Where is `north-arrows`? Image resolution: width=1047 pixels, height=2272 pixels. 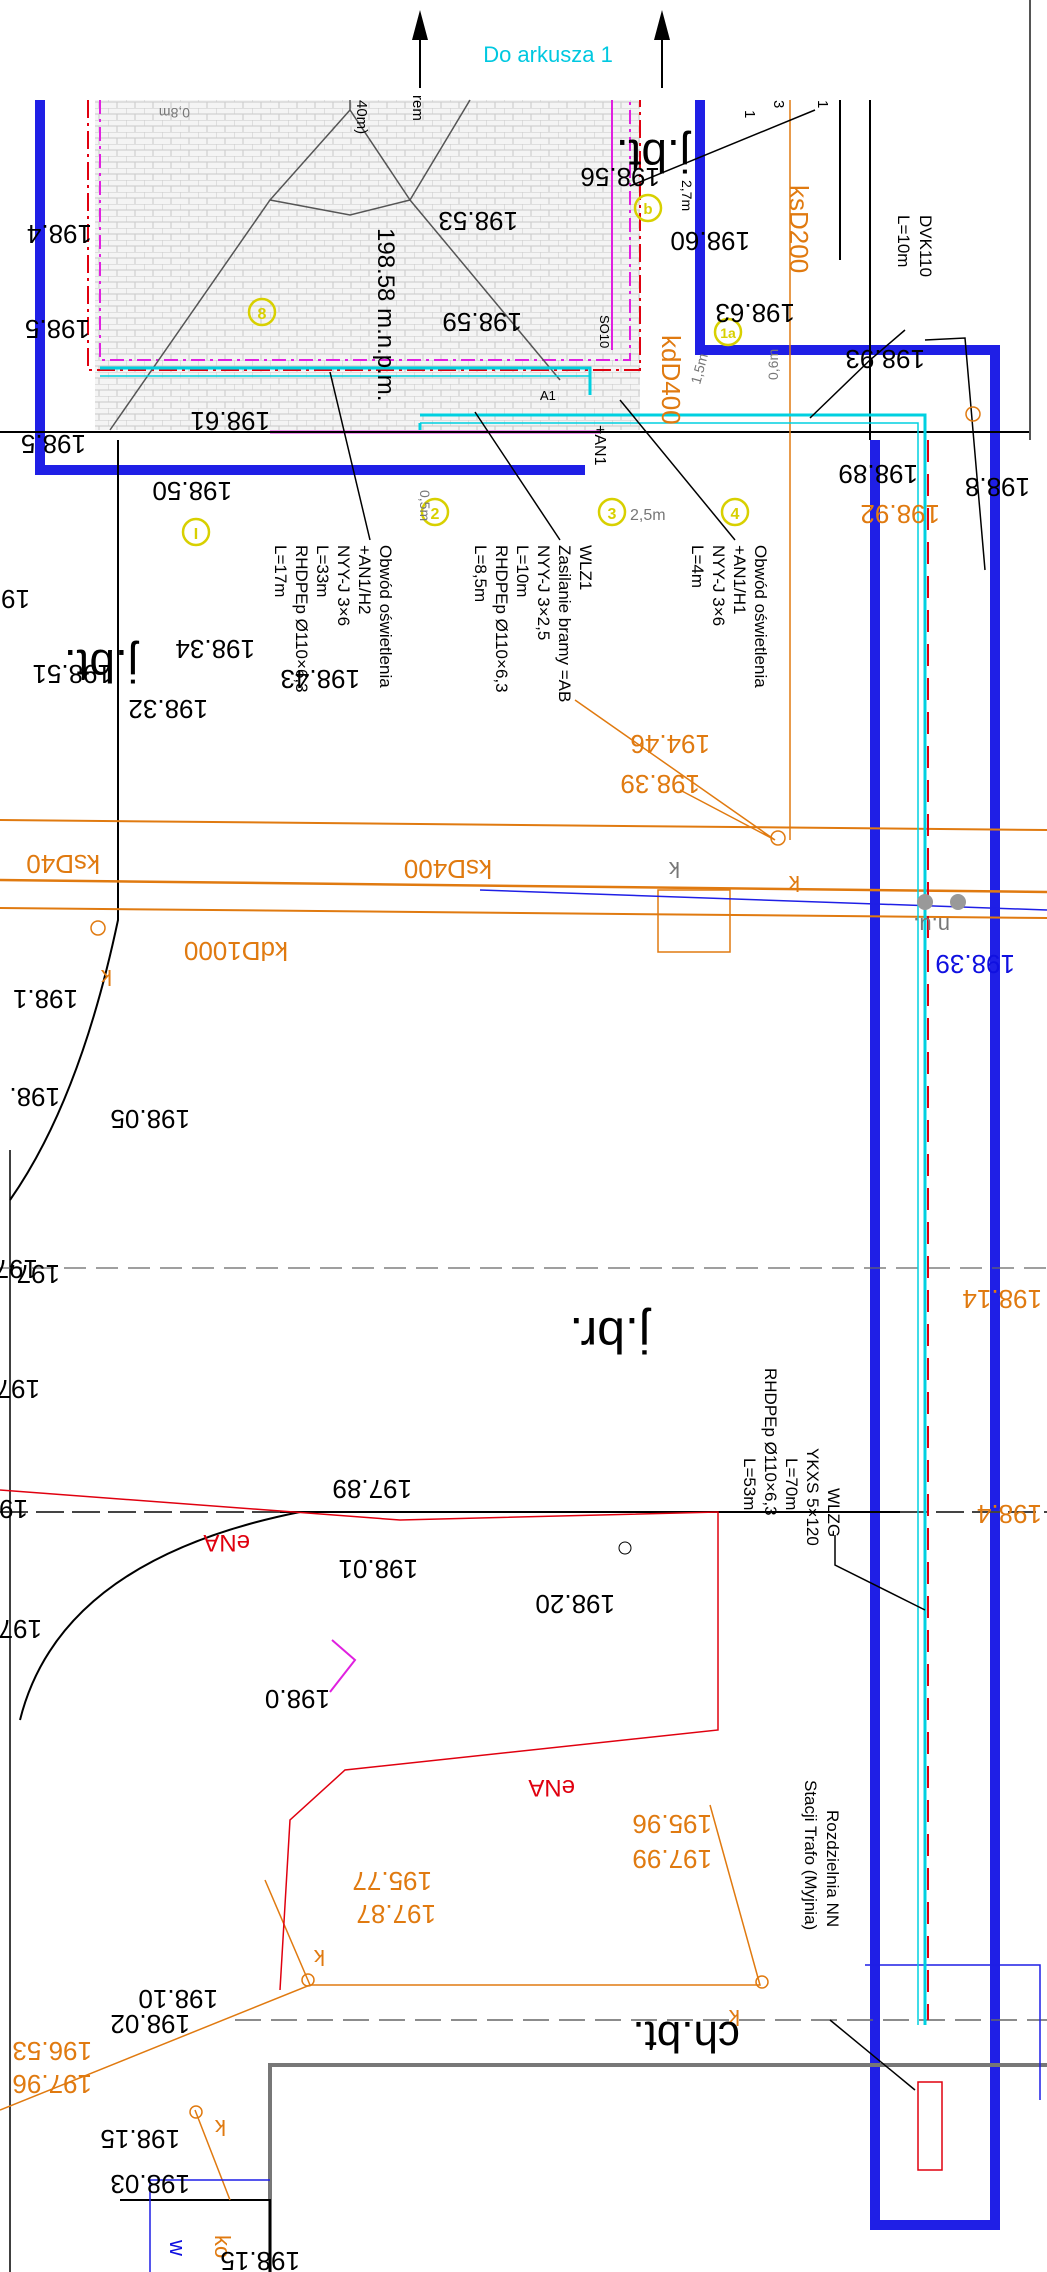
north-arrows is located at coordinates (541, 49).